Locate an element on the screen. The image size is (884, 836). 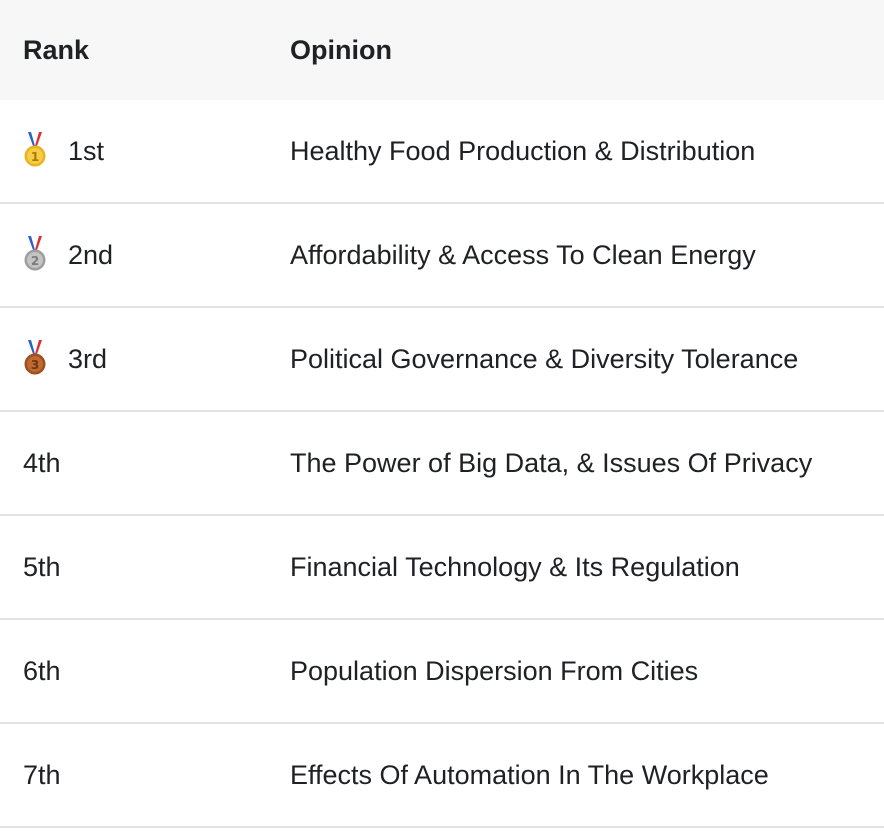
svg-text: 2 is located at coordinates (35, 261).